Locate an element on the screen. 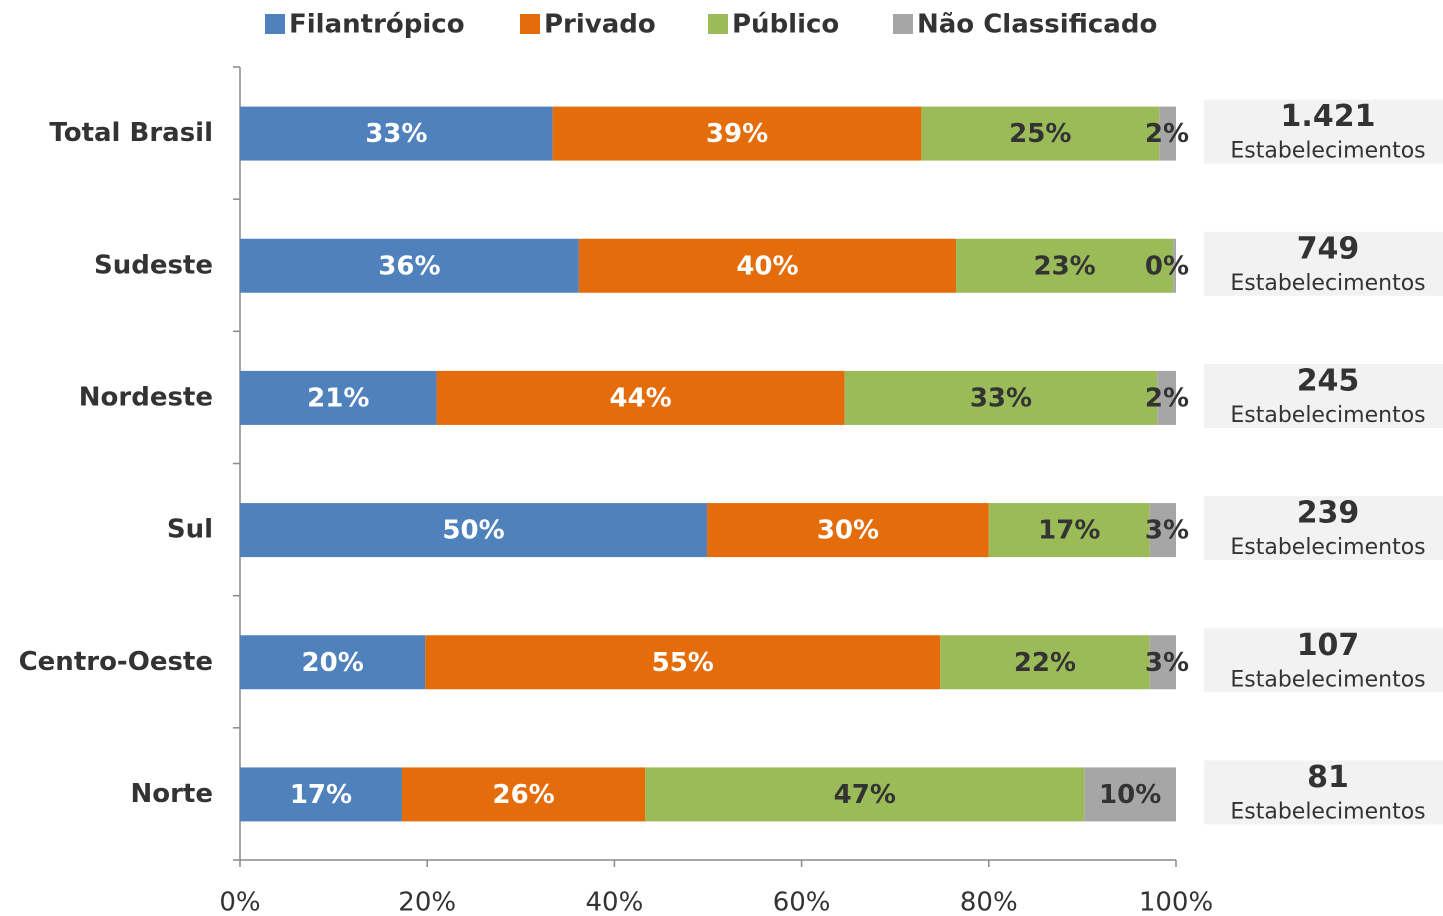 The height and width of the screenshot is (916, 1443). bar-value-label: 10% is located at coordinates (1130, 795).